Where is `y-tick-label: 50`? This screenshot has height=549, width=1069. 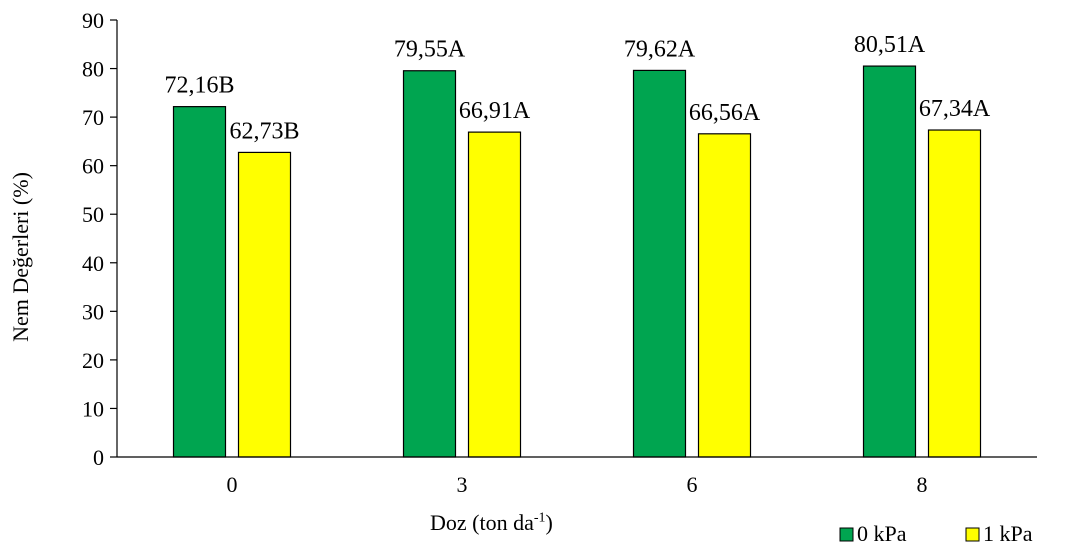 y-tick-label: 50 is located at coordinates (93, 214).